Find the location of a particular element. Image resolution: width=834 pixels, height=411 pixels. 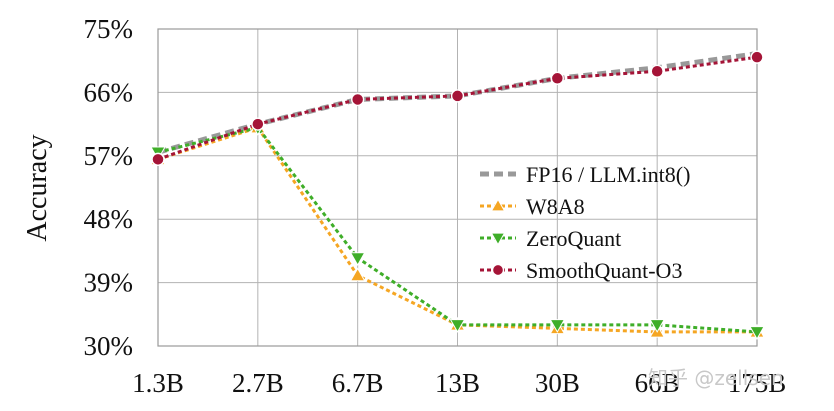

y-tick-label: 66% is located at coordinates (109, 92).